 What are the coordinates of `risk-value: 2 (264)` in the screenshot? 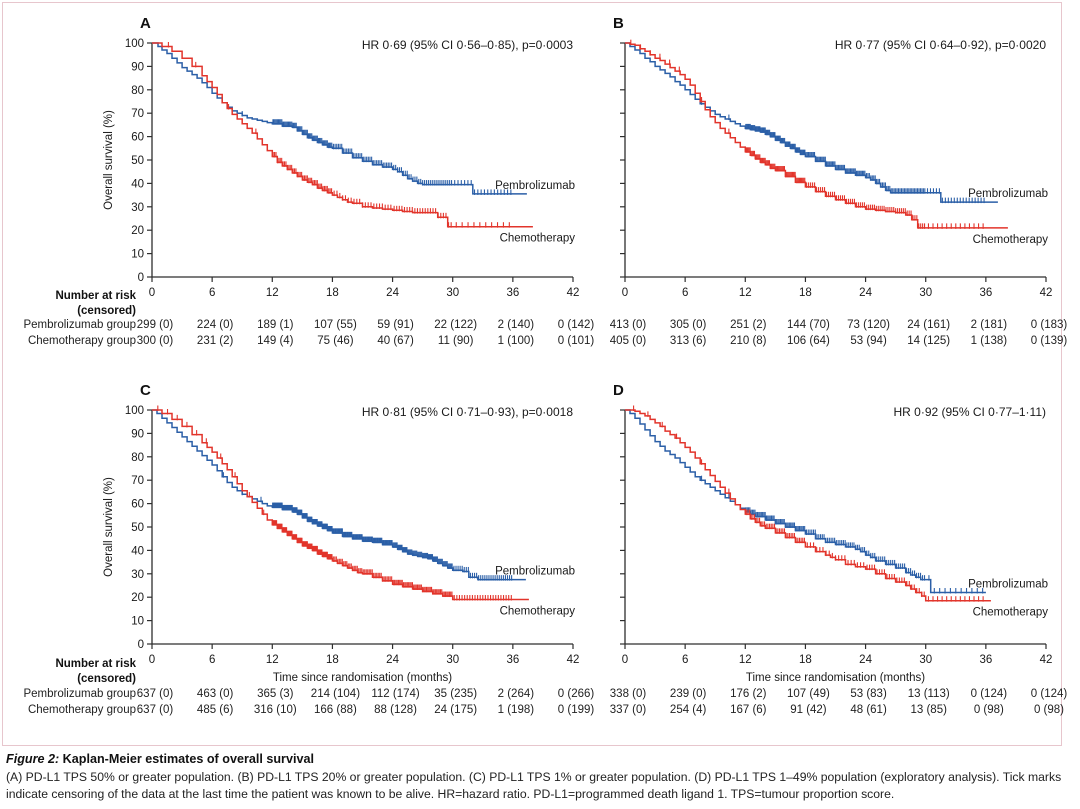 It's located at (516, 694).